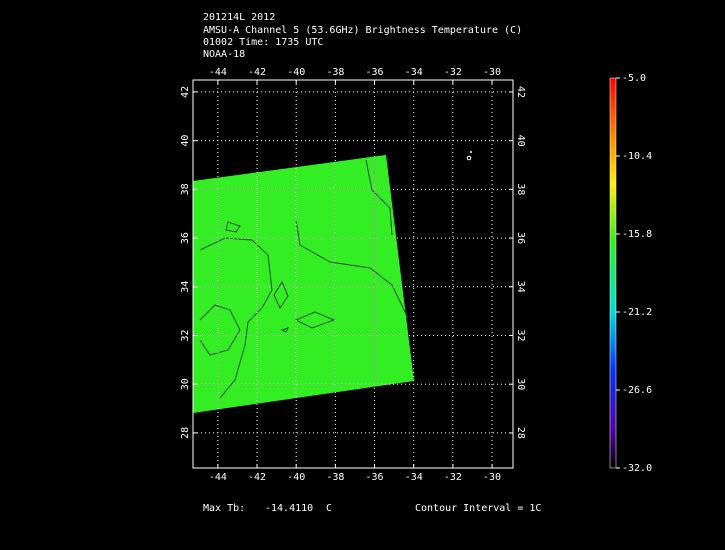  Describe the element at coordinates (613, 273) in the screenshot. I see `colorbar` at that location.